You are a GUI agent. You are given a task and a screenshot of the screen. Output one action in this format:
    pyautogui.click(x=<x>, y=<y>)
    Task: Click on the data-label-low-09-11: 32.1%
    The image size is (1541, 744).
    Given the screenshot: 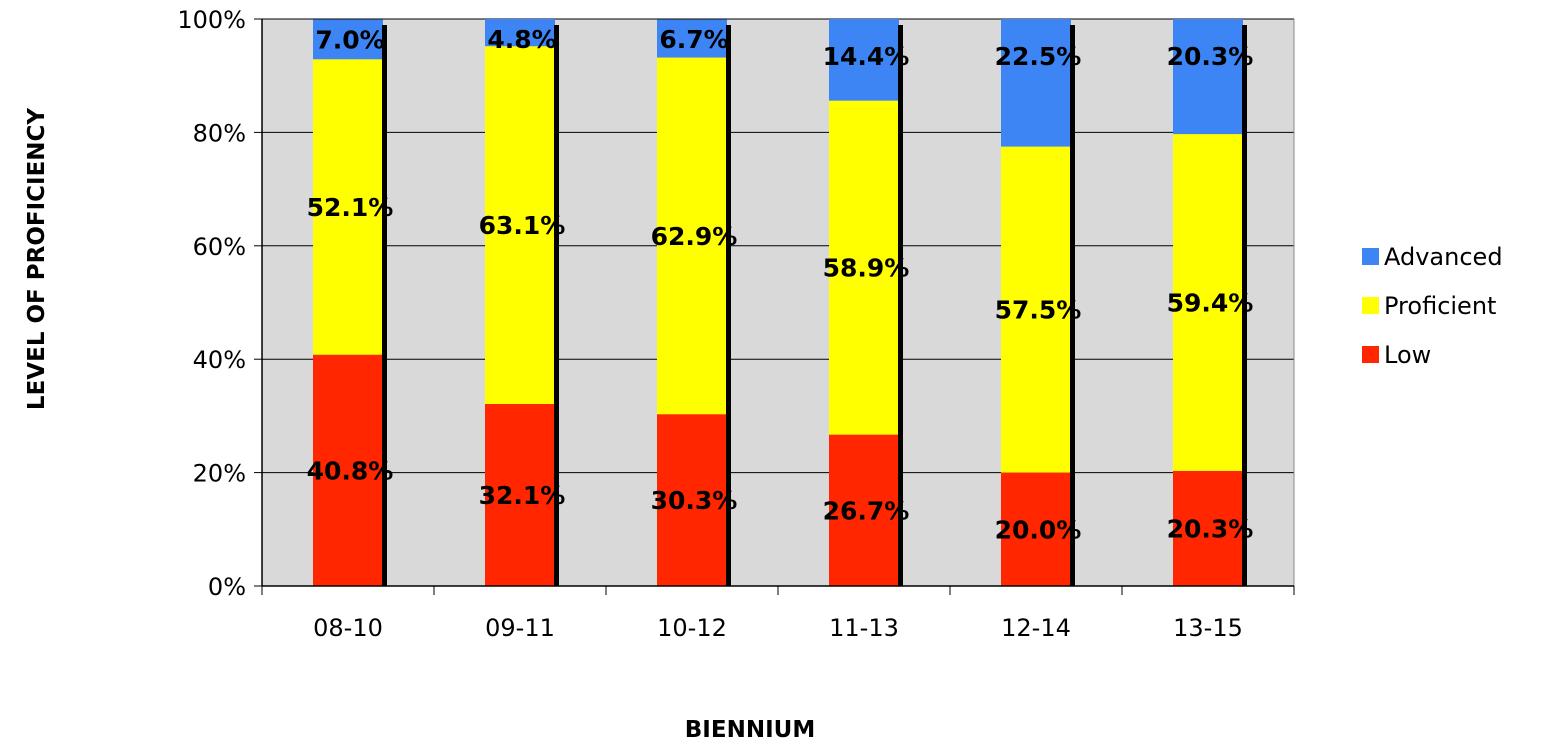 What is the action you would take?
    pyautogui.click(x=522, y=495)
    